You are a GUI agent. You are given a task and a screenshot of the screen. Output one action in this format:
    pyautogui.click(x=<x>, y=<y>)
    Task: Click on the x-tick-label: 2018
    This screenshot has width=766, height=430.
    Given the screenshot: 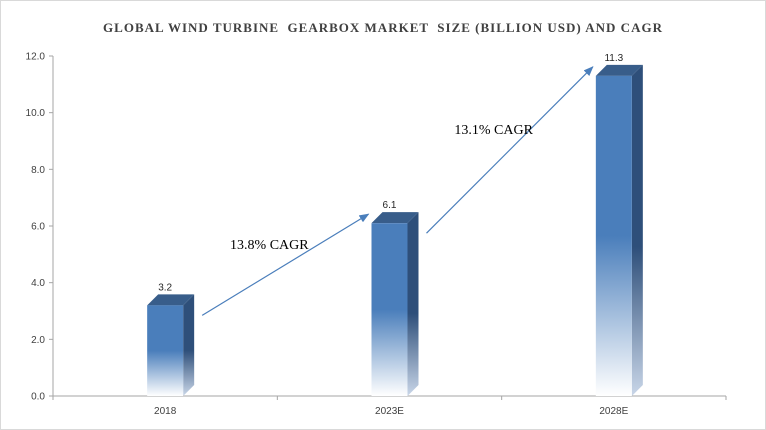 What is the action you would take?
    pyautogui.click(x=165, y=411)
    